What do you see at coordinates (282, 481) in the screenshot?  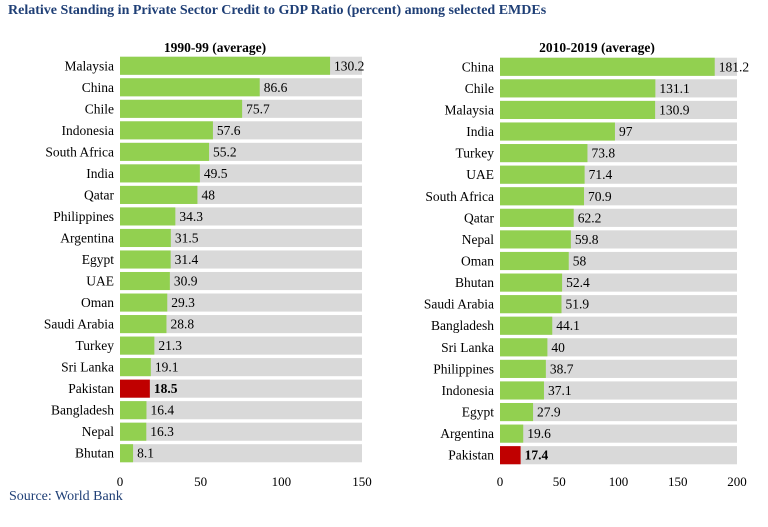 I see `x-tick-label: 100` at bounding box center [282, 481].